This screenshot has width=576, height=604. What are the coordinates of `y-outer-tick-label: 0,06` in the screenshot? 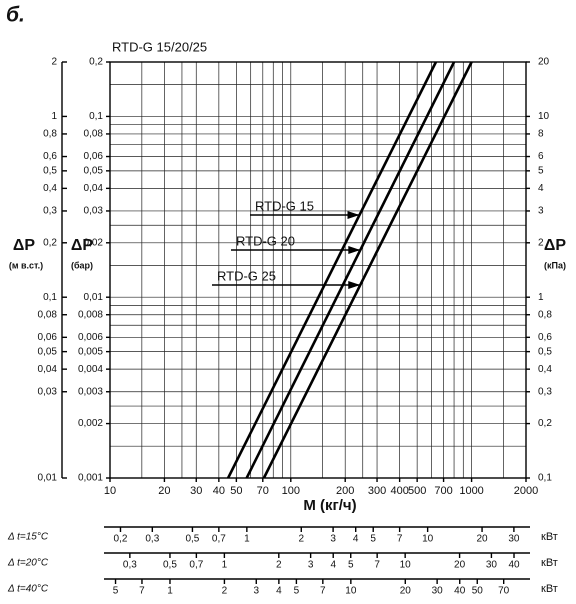 It's located at (48, 337).